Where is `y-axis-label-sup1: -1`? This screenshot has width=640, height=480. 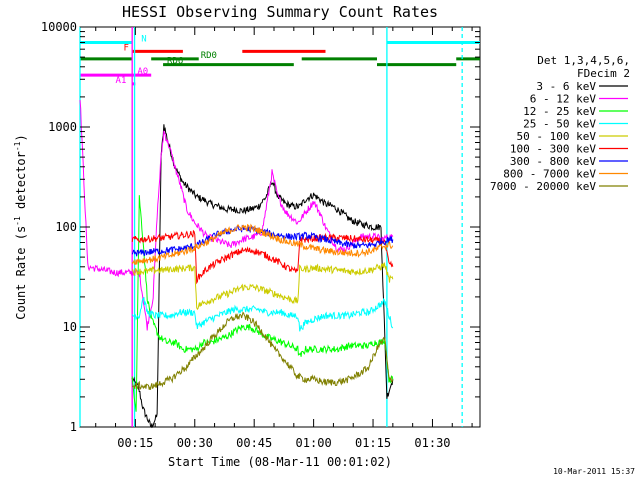
y-axis-label-sup1: -1 is located at coordinates (17, 221).